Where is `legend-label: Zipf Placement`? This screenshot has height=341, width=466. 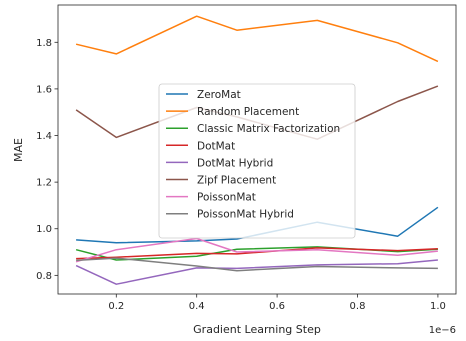
legend-label: Zipf Placement is located at coordinates (236, 181).